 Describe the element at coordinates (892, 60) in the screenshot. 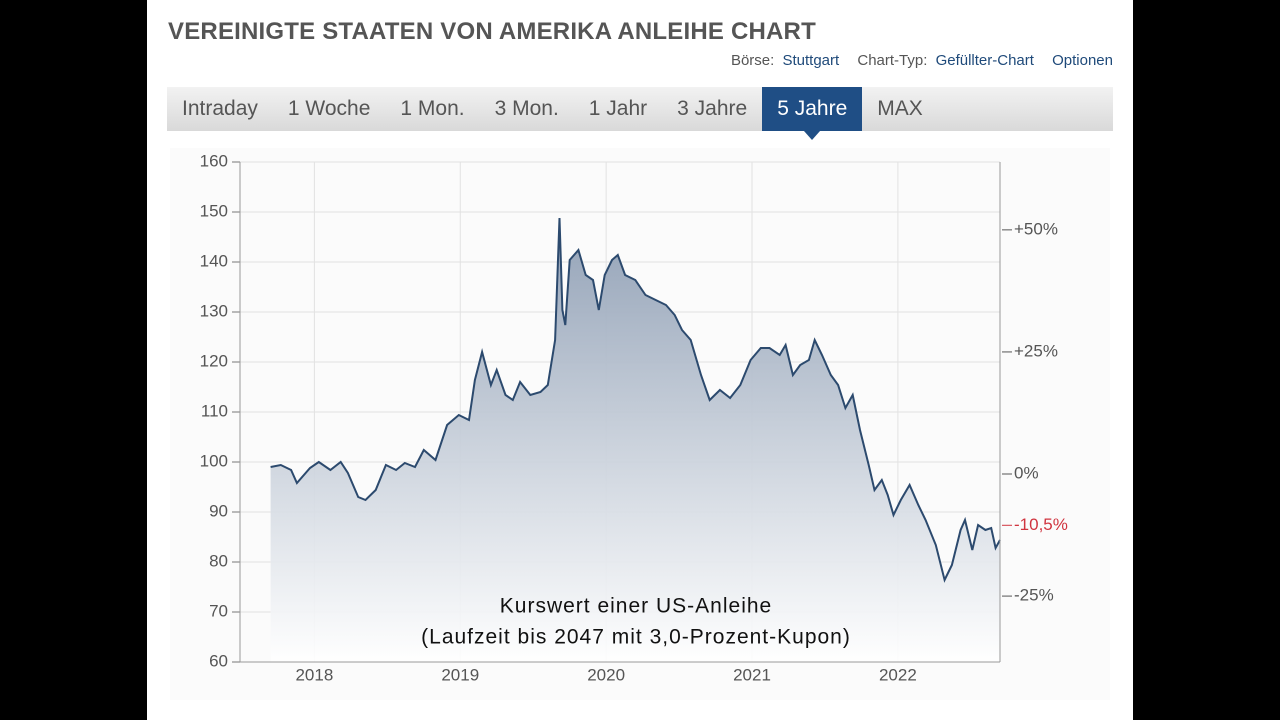

I see `chart-type-label: Chart-Typ:` at that location.